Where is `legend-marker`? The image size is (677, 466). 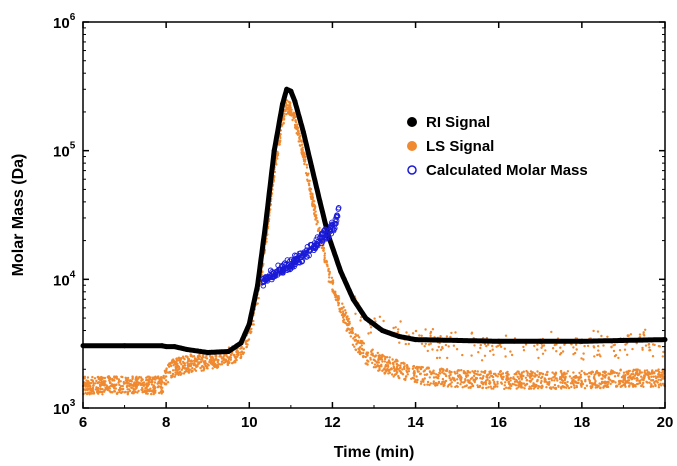 legend-marker is located at coordinates (412, 146).